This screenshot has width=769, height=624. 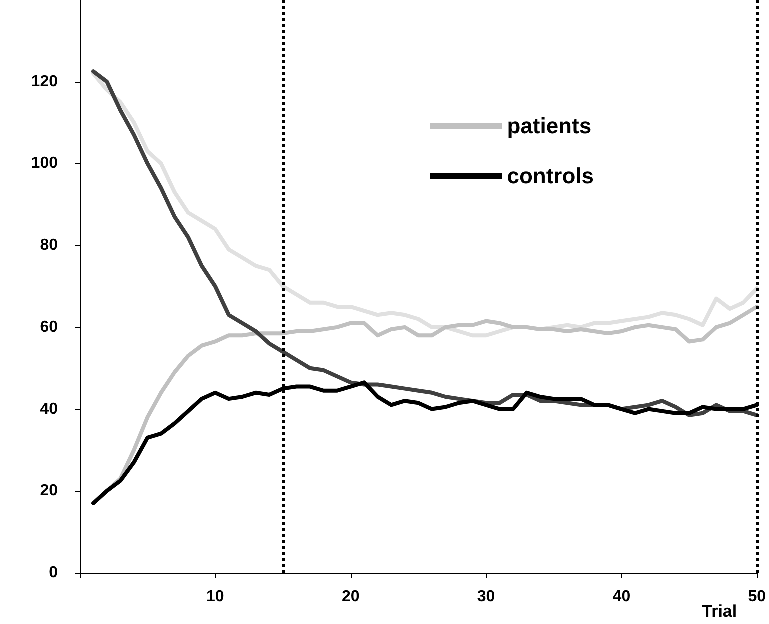 I want to click on y-tick-label: 0, so click(x=53, y=573).